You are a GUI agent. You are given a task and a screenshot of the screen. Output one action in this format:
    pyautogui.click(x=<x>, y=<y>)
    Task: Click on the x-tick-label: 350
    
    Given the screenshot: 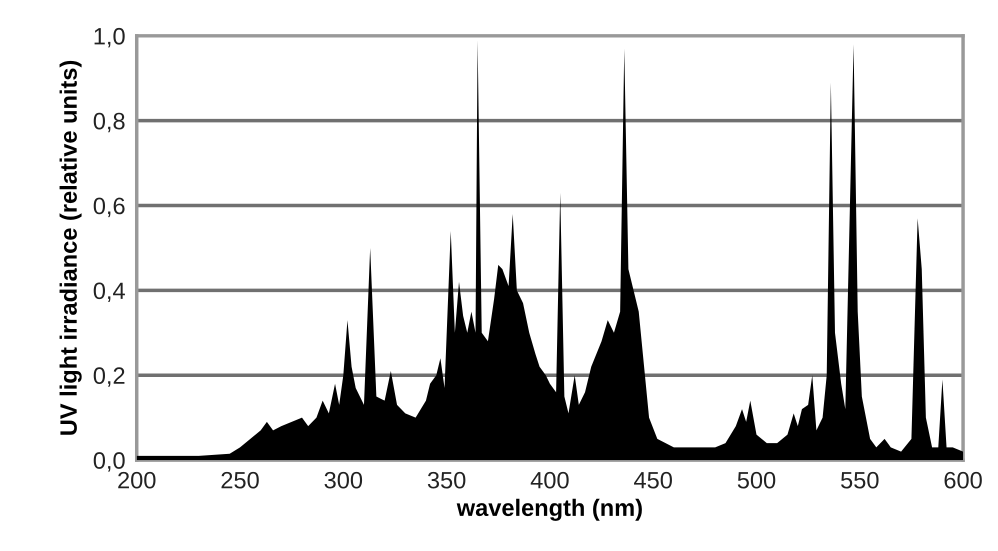 What is the action you would take?
    pyautogui.click(x=447, y=480)
    